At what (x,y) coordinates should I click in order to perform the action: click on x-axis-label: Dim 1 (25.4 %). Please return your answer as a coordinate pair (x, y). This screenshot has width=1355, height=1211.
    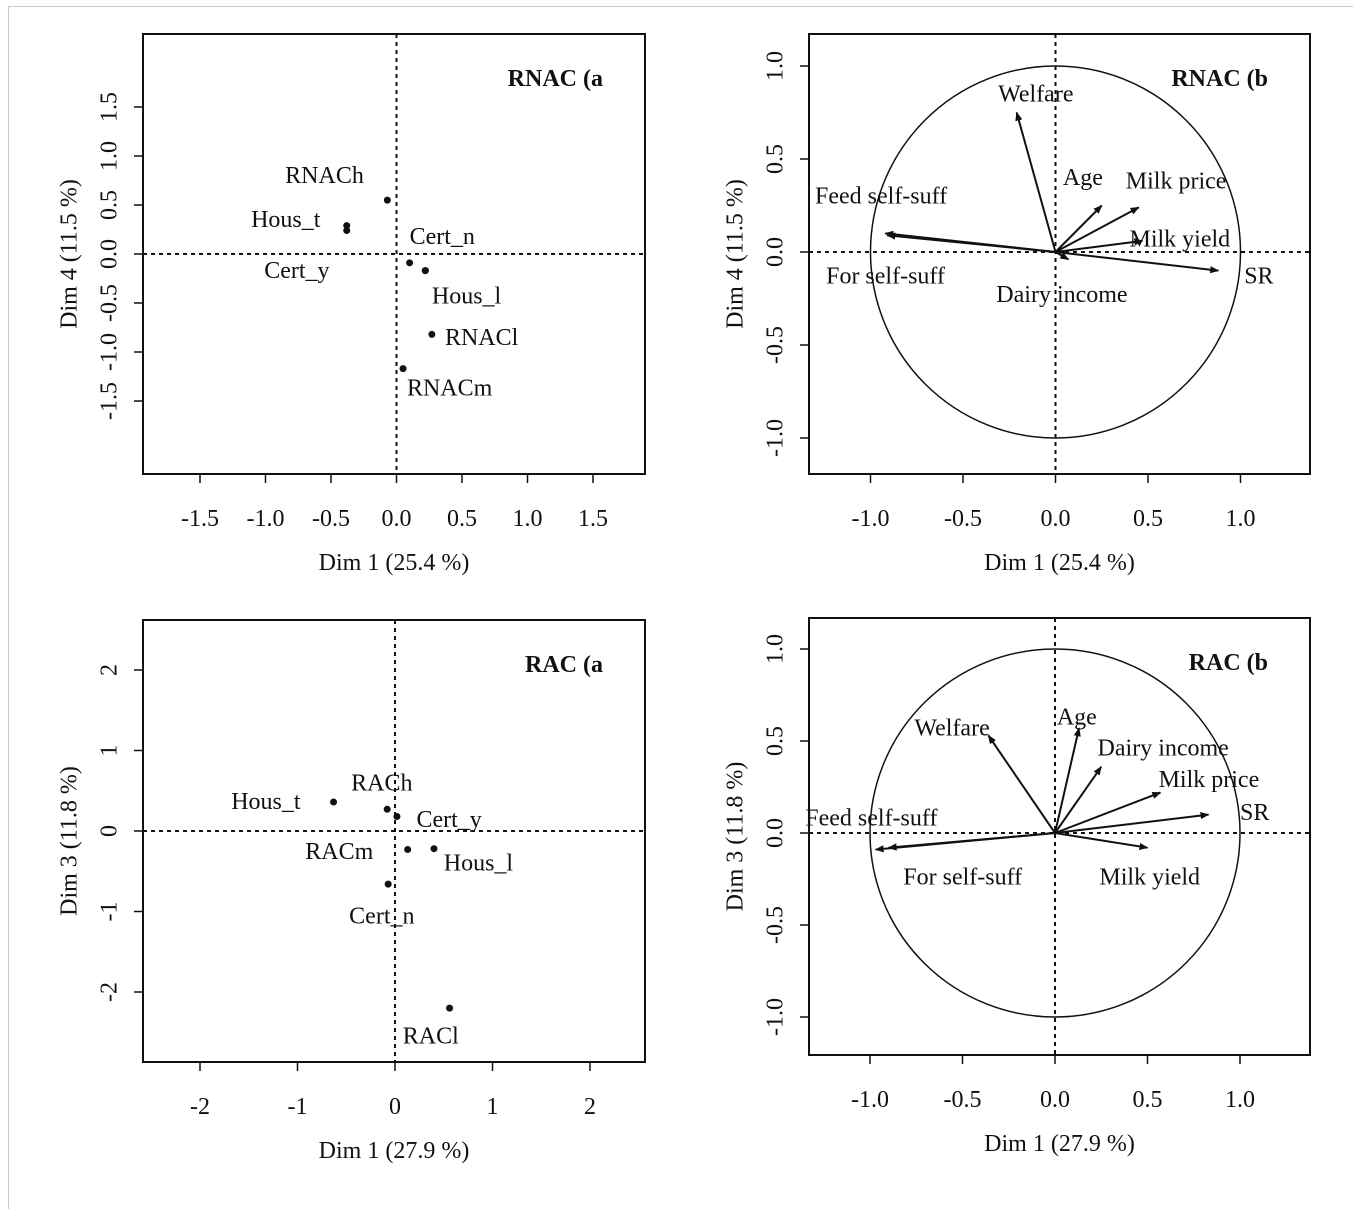
    Looking at the image, I should click on (1059, 563).